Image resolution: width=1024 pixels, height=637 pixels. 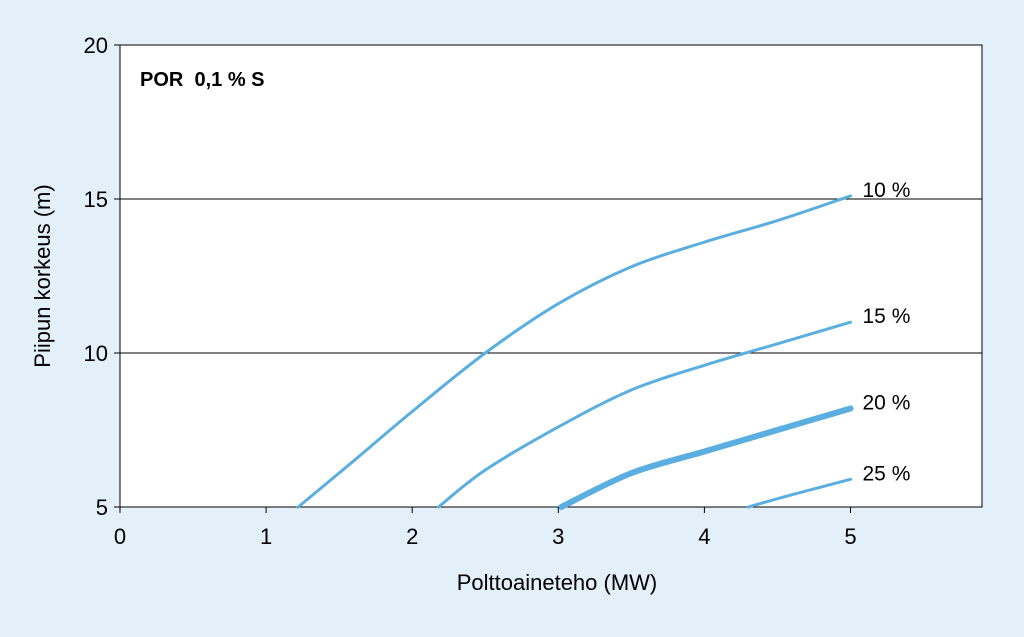 I want to click on series-label-15-percent: 15 %, so click(x=887, y=316).